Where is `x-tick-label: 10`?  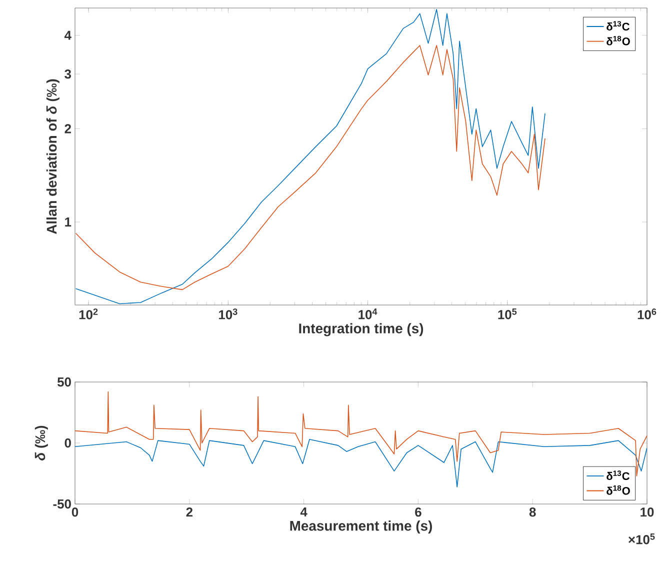
x-tick-label: 10 is located at coordinates (647, 512).